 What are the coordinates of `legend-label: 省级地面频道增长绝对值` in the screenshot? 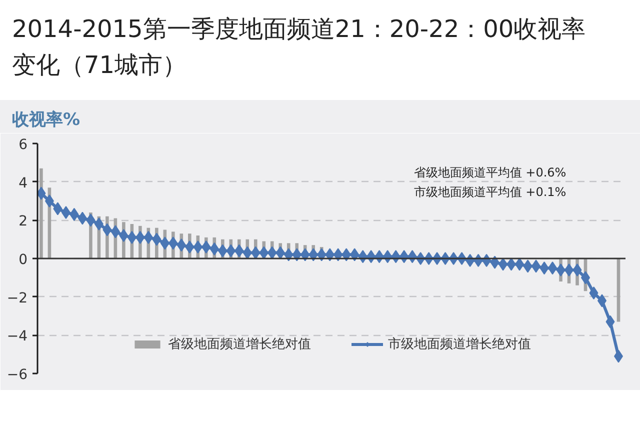 It's located at (239, 344).